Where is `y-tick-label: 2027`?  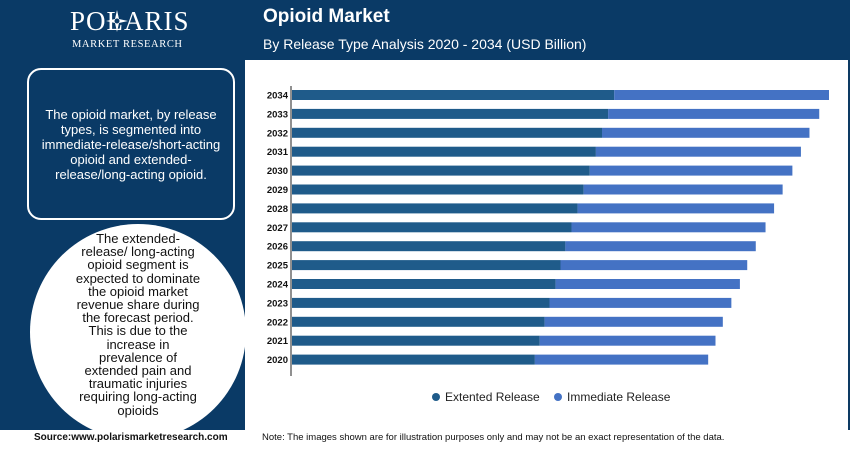
y-tick-label: 2027 is located at coordinates (277, 228).